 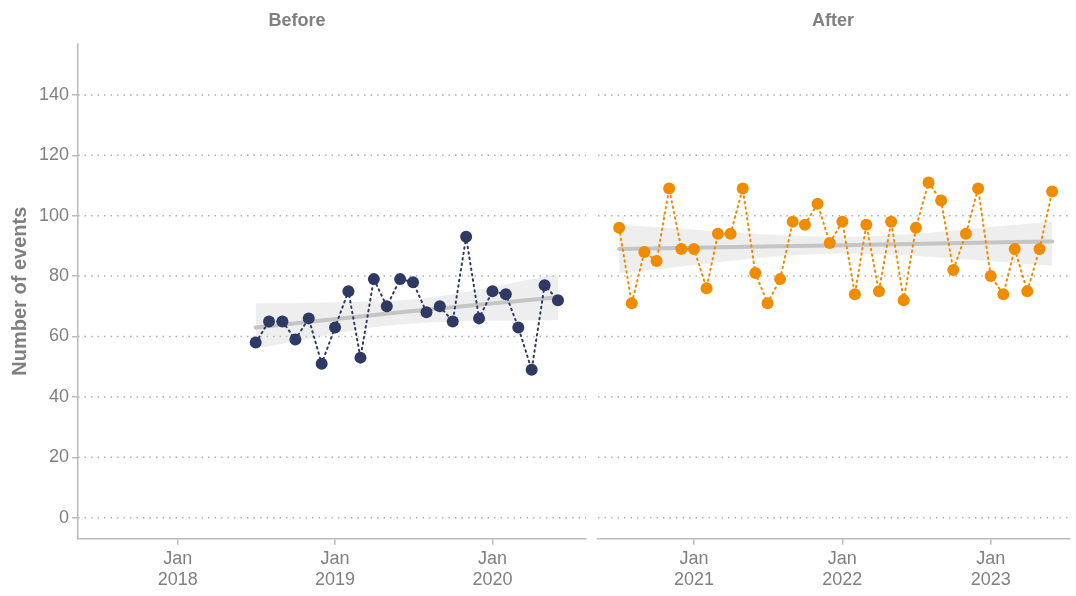 I want to click on chart-title: Before, so click(x=297, y=19).